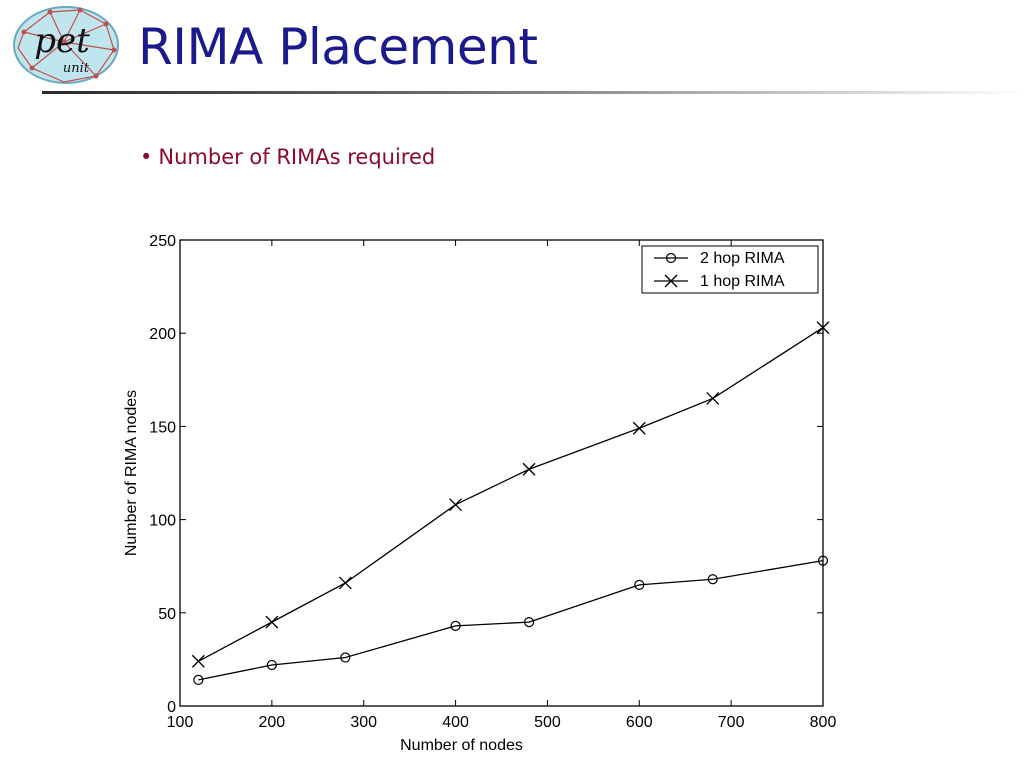 This screenshot has height=768, width=1024. Describe the element at coordinates (742, 258) in the screenshot. I see `legend-label: 2 hop RIMA` at that location.